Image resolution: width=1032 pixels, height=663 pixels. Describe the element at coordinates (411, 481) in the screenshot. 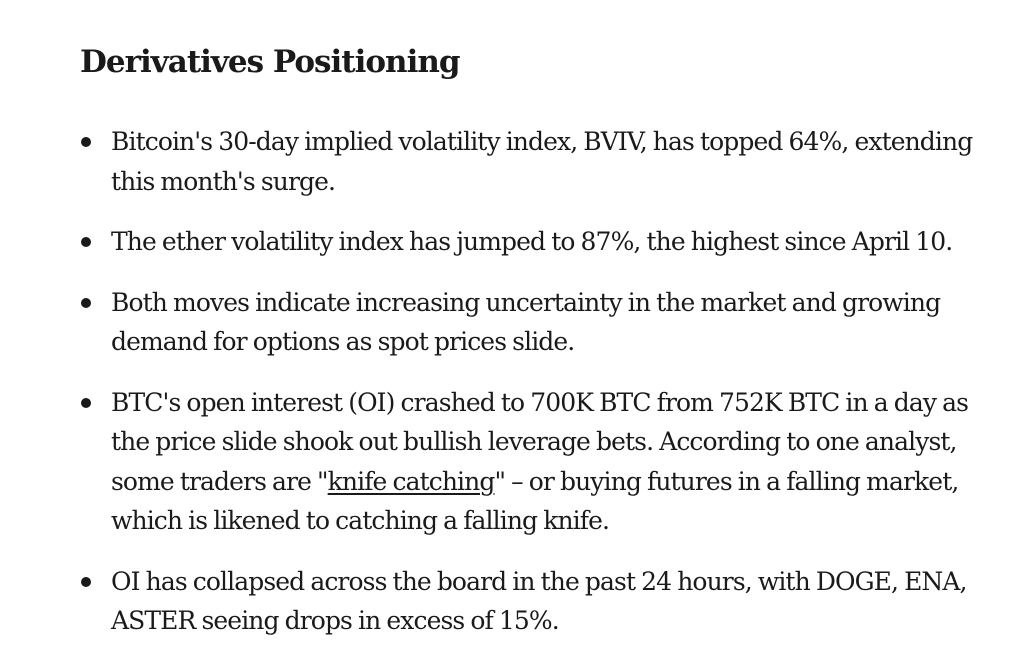

I see `knife-catching-link: knife catching` at that location.